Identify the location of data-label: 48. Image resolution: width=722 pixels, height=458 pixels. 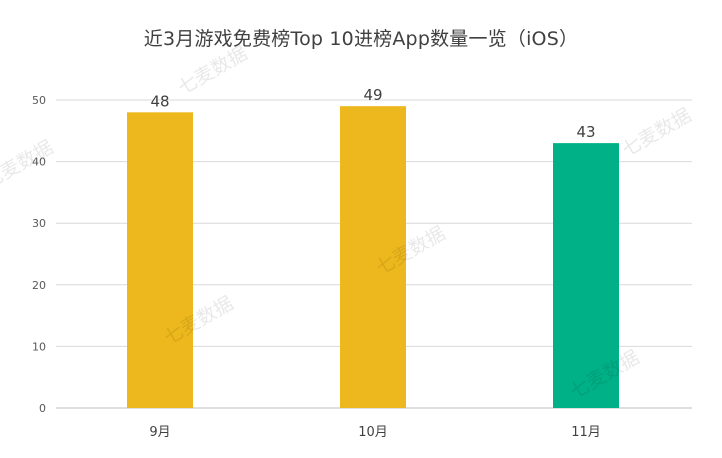
(159, 101).